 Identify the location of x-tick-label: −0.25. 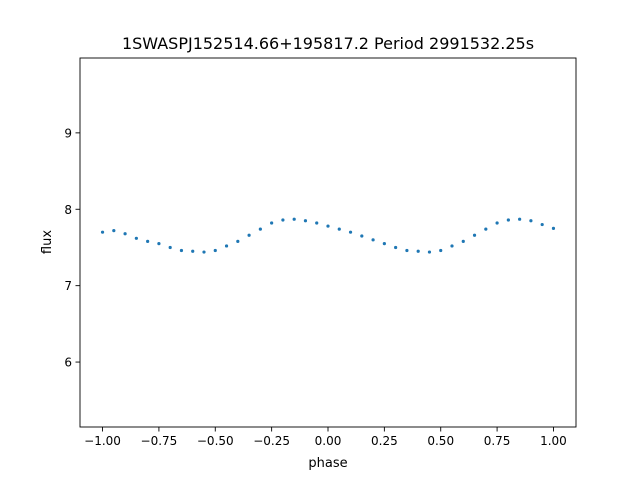
(271, 441).